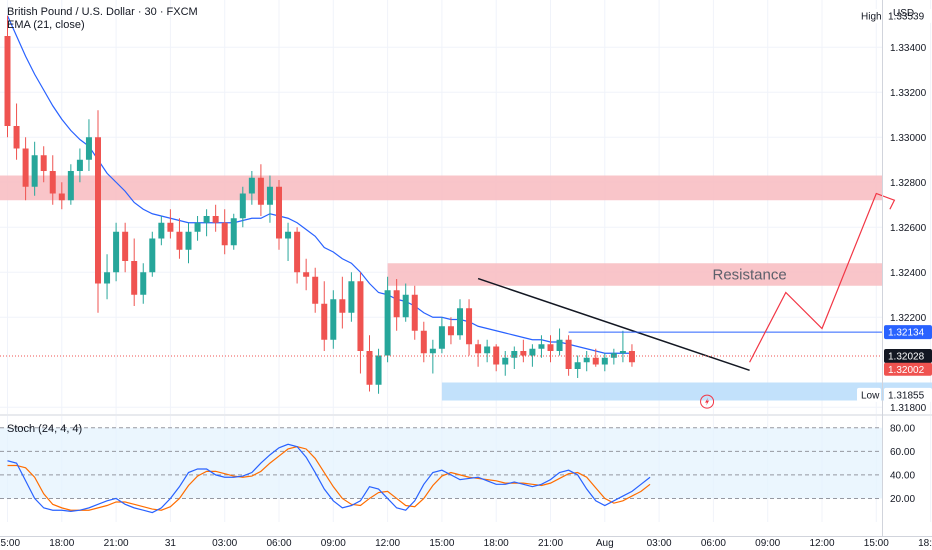  I want to click on currency-label: USD, so click(904, 13).